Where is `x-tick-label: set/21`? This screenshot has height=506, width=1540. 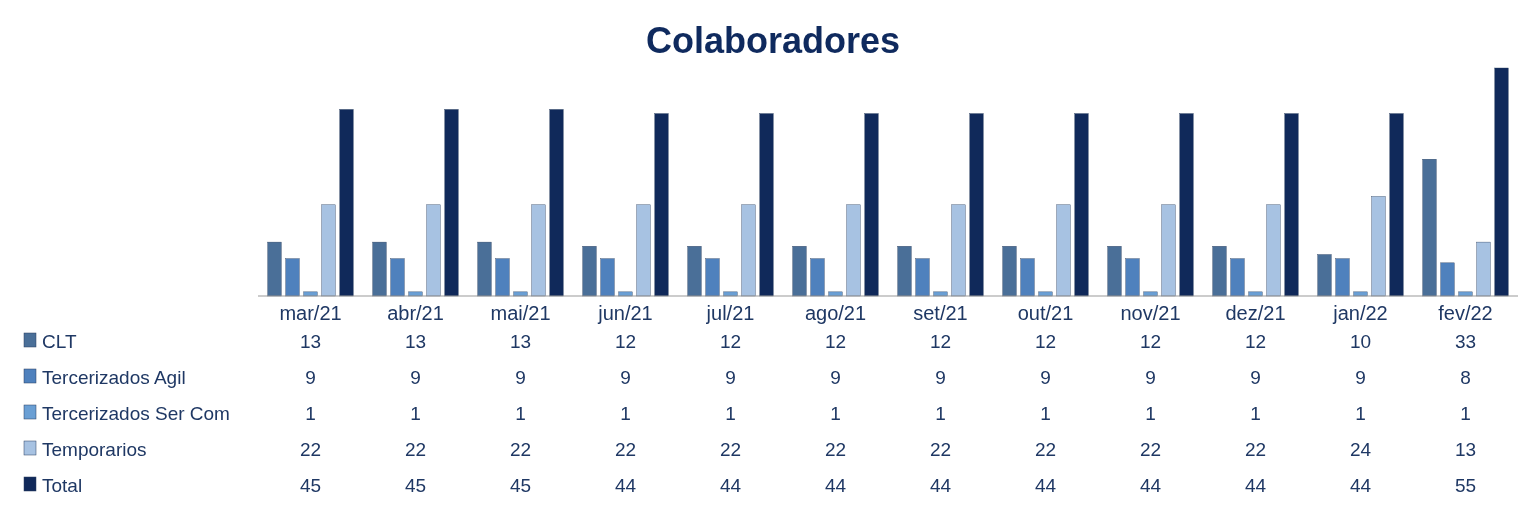
x-tick-label: set/21 is located at coordinates (940, 313).